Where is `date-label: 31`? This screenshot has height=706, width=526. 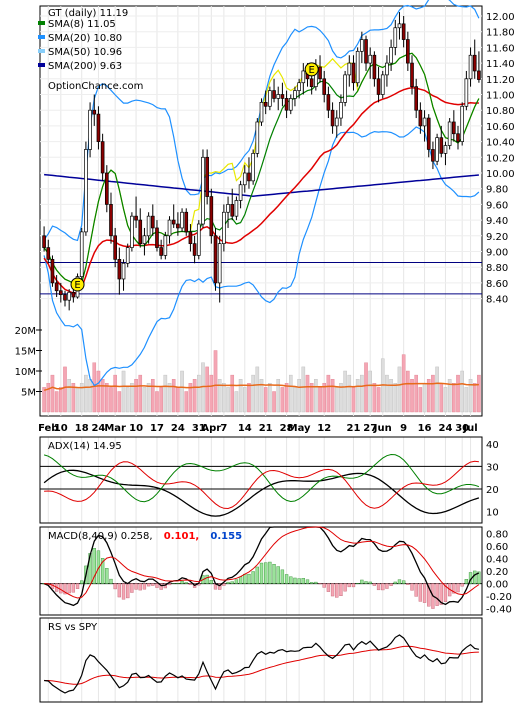
date-label: 31 is located at coordinates (199, 428).